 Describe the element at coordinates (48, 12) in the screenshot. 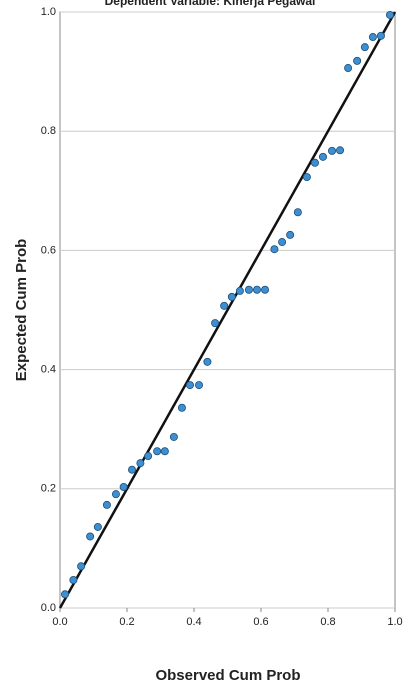

I see `y-tick-label: 1.0` at that location.